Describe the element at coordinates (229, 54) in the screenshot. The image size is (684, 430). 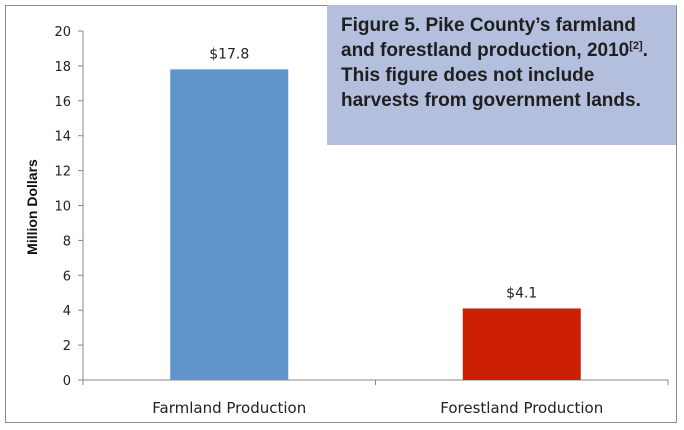
I see `data-label: $17.8` at that location.